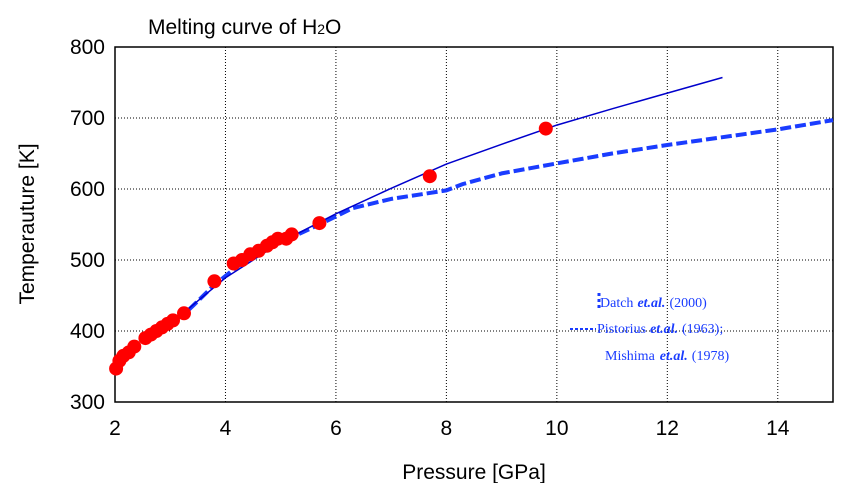 The width and height of the screenshot is (842, 483). What do you see at coordinates (474, 472) in the screenshot?
I see `x-axis-label: Pressure [GPa]` at bounding box center [474, 472].